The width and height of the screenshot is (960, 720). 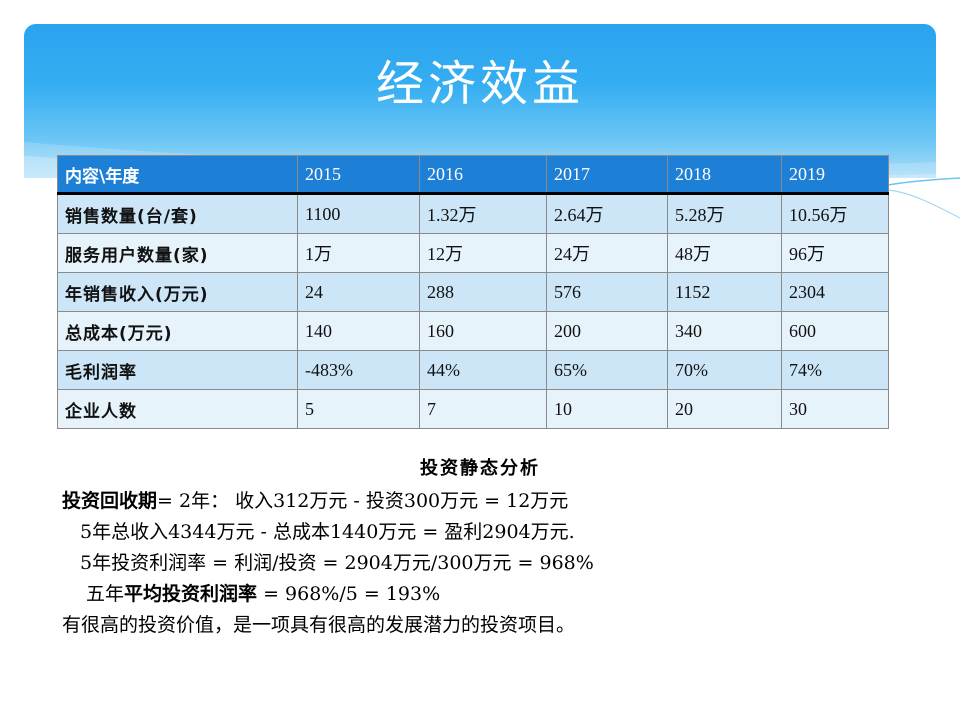 I want to click on table-cell: 10, so click(x=607, y=409).